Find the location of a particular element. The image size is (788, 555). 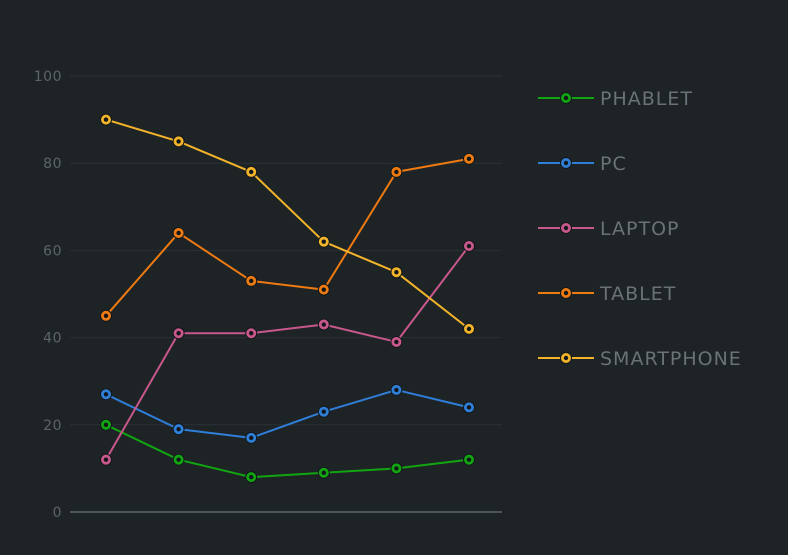

legend-label-phablet: PHABLET is located at coordinates (646, 99).